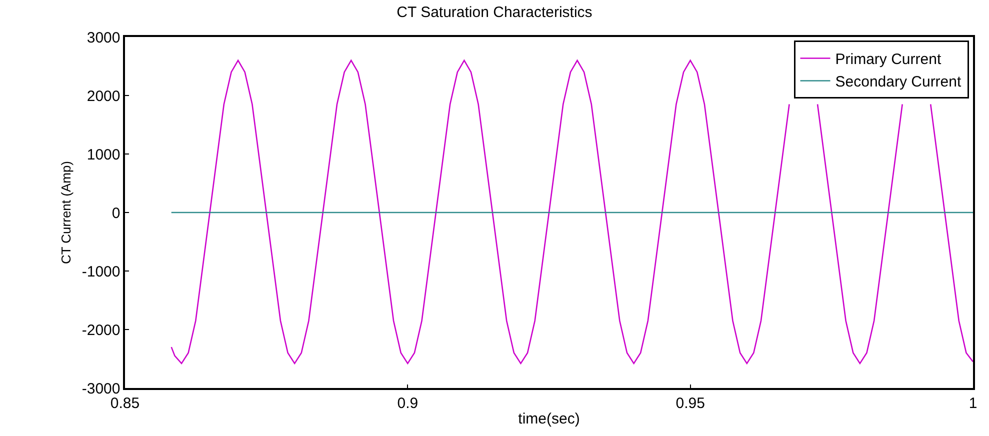  I want to click on y-tick-label: 3000, so click(103, 37).